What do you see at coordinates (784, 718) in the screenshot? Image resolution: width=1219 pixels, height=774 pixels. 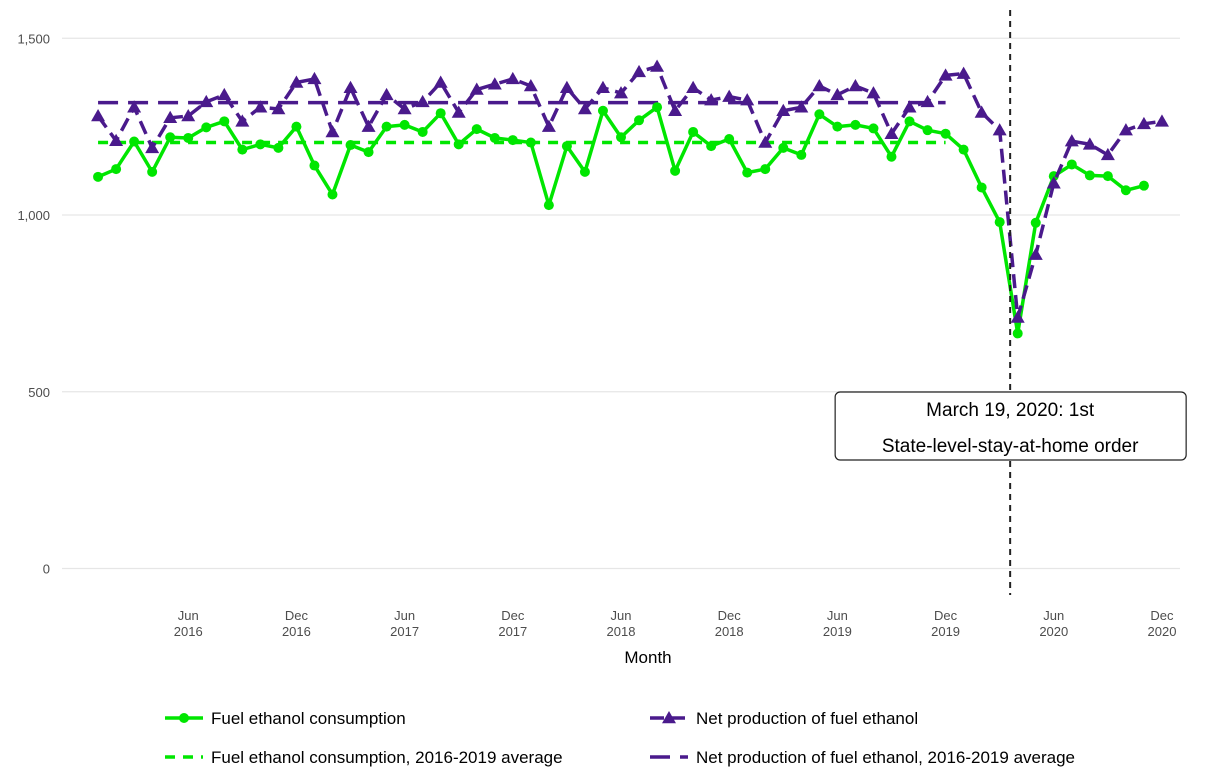 I see `legend-item: Net production of fuel ethanol` at bounding box center [784, 718].